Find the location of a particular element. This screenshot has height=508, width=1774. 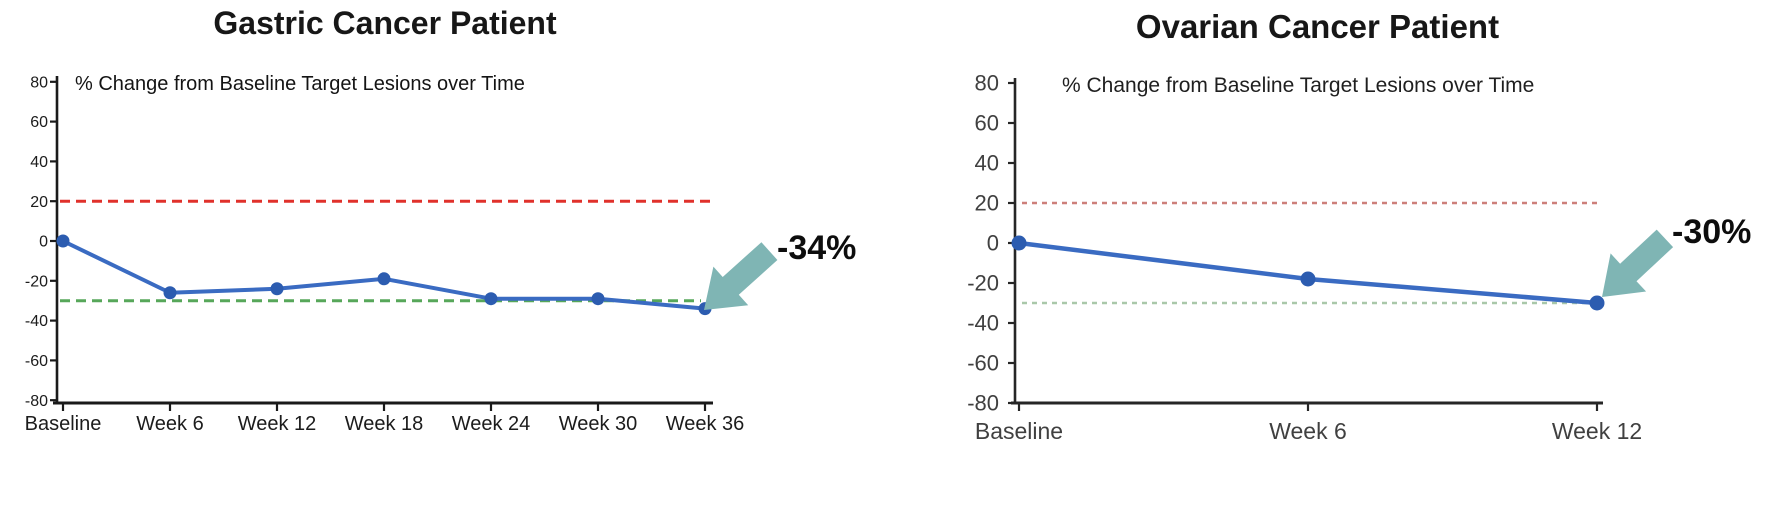

x-tick-label: Week 30 is located at coordinates (598, 424).